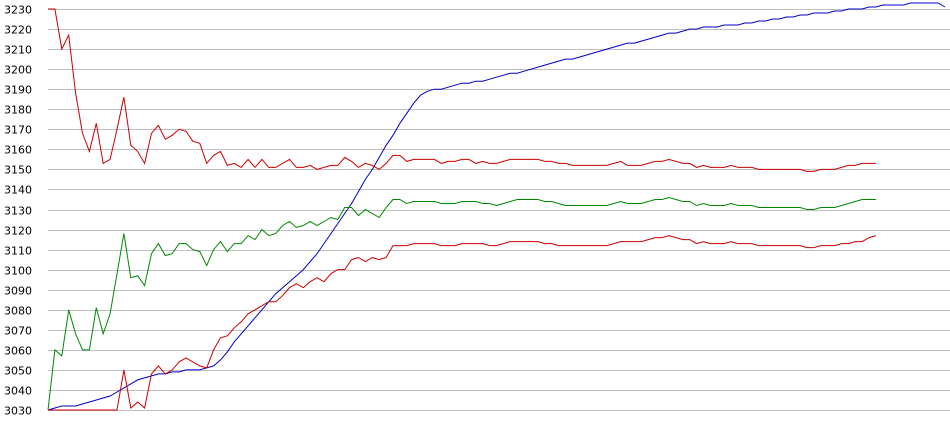 This screenshot has width=950, height=435. What do you see at coordinates (18, 371) in the screenshot?
I see `y-tick-label: 3050` at bounding box center [18, 371].